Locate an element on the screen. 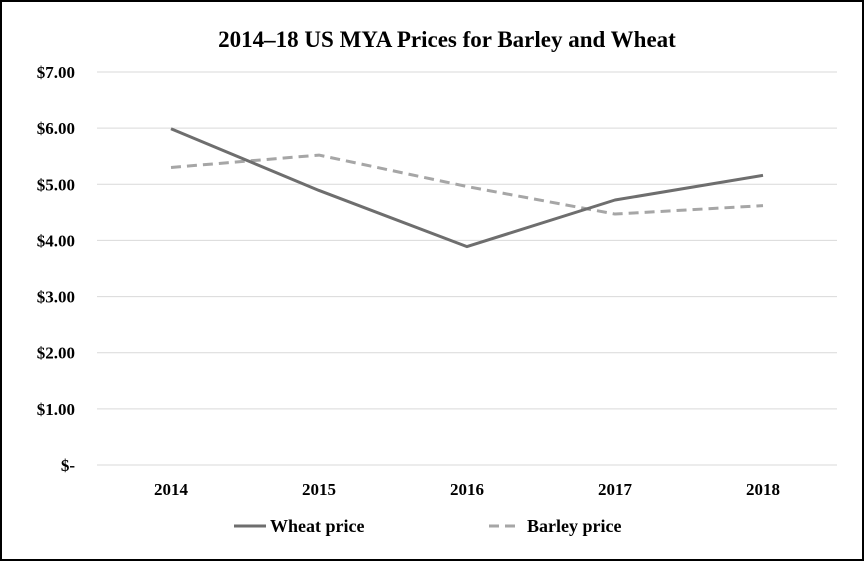 This screenshot has height=561, width=864. y-tick-label: $4.00 is located at coordinates (56, 240).